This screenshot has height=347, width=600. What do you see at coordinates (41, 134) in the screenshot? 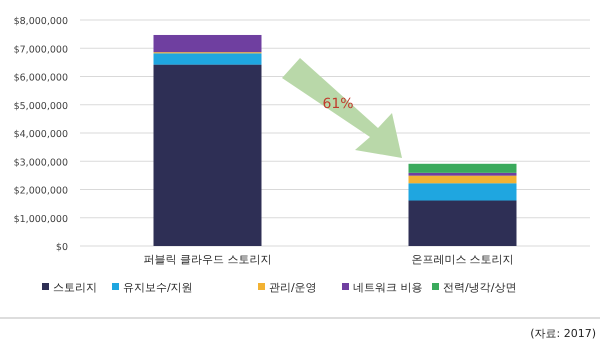
I see `y-tick-label: $4,000,000` at bounding box center [41, 134].